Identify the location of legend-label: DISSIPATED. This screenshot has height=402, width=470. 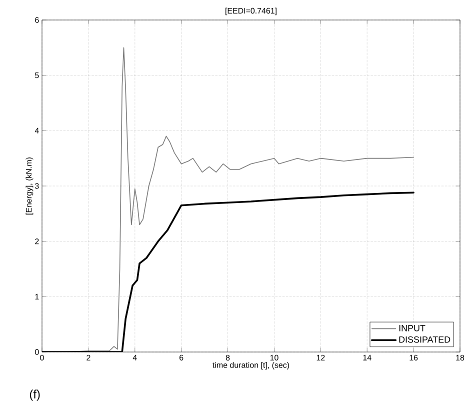
(424, 339).